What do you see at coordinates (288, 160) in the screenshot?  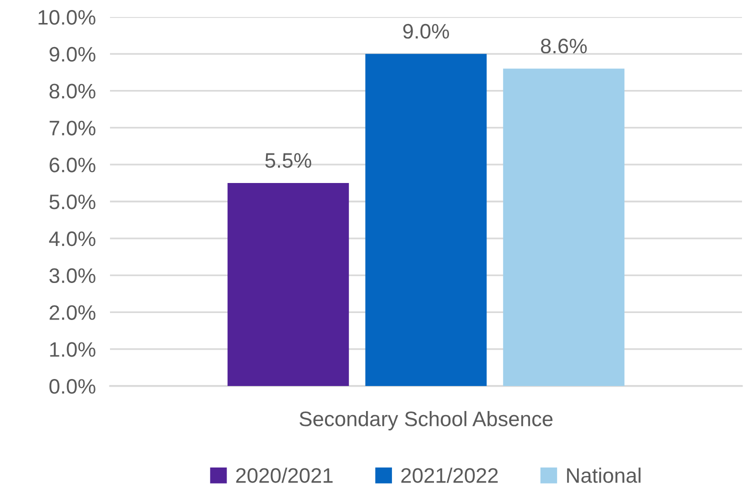 I see `data-label: 5.5%` at bounding box center [288, 160].